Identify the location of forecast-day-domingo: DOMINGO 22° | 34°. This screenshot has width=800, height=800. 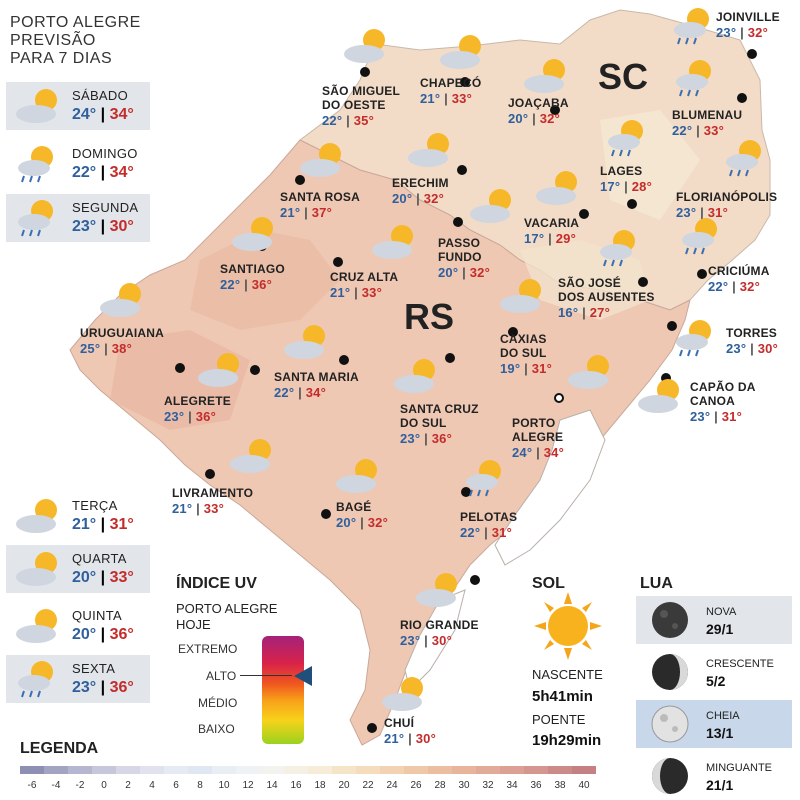
(78, 164).